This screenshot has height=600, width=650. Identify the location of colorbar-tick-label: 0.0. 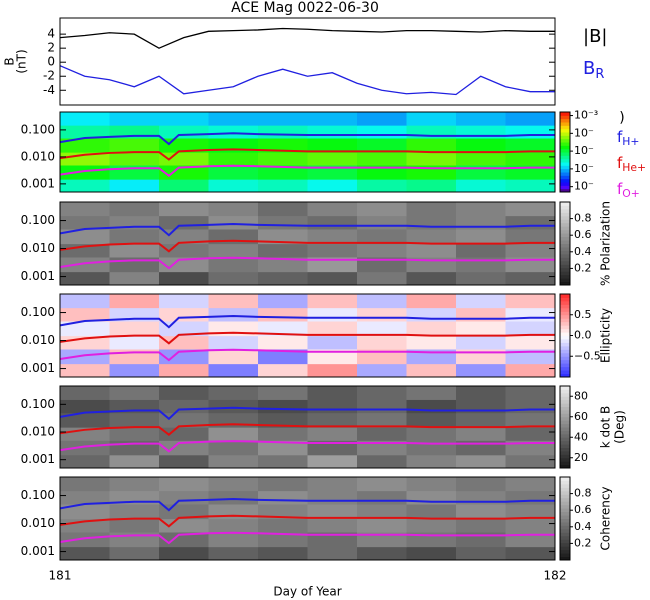
(583, 335).